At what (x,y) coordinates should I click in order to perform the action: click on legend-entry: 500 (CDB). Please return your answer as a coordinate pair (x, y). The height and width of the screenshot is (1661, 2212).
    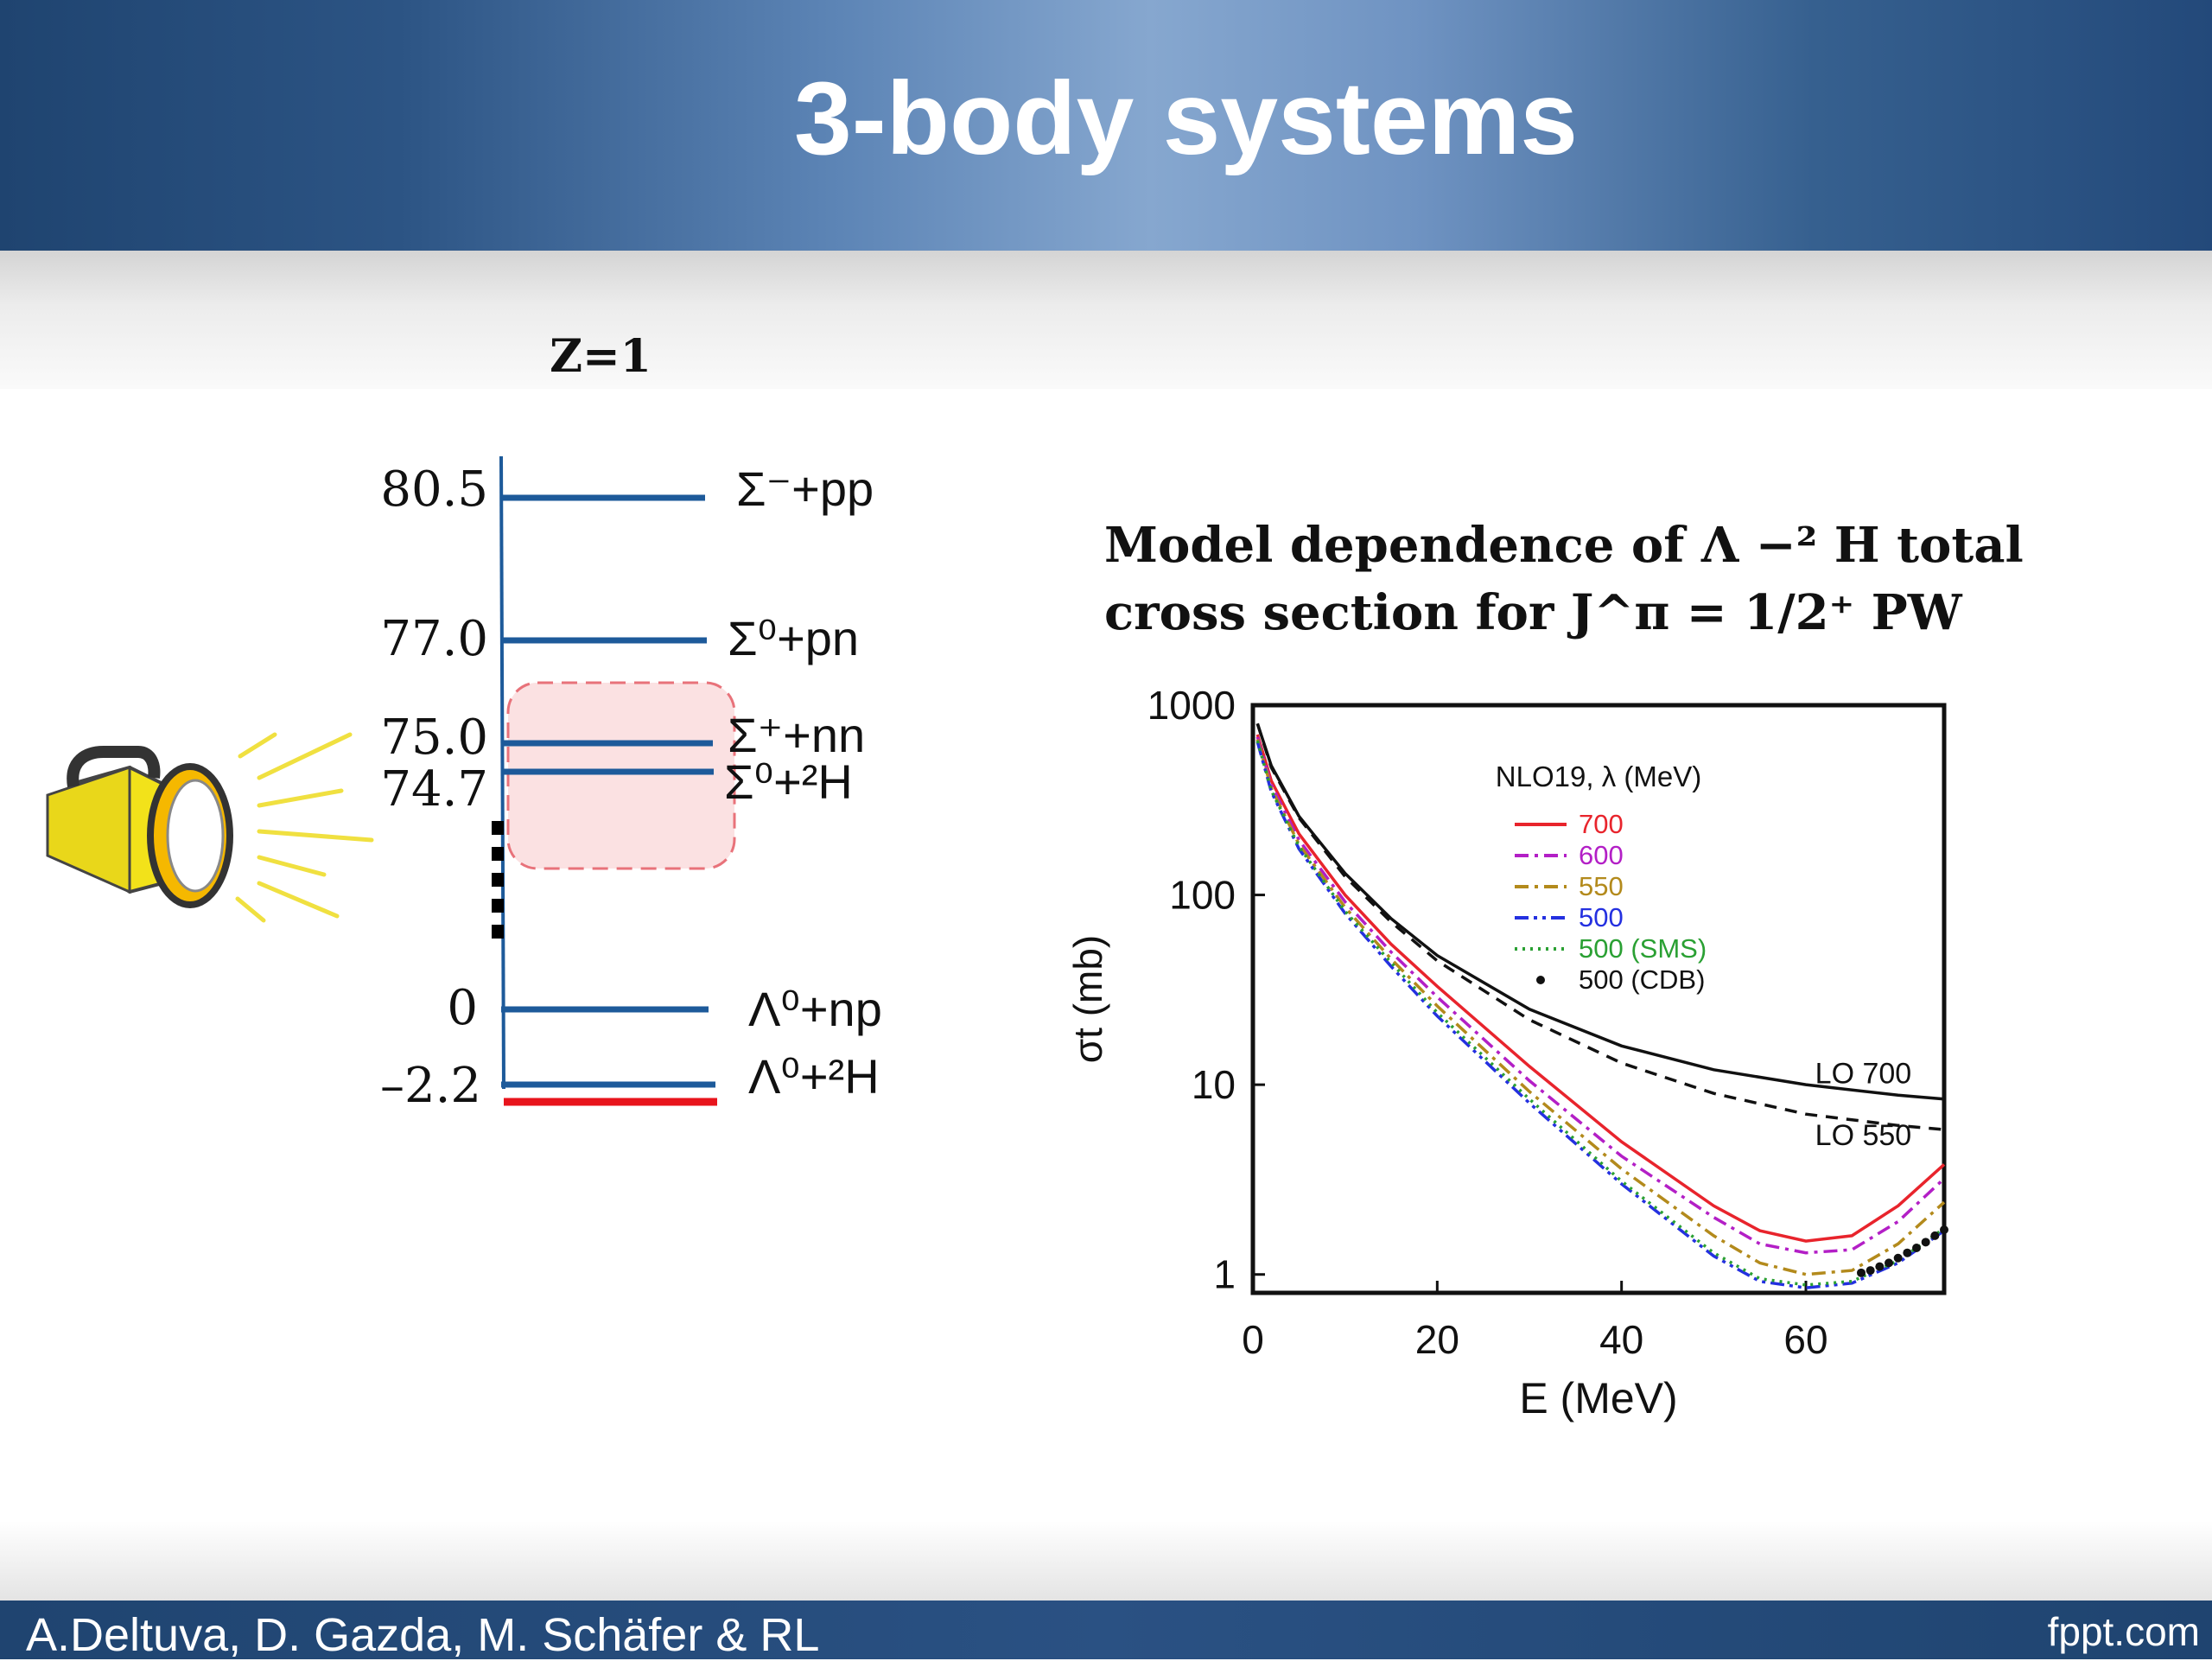
    Looking at the image, I should click on (1642, 979).